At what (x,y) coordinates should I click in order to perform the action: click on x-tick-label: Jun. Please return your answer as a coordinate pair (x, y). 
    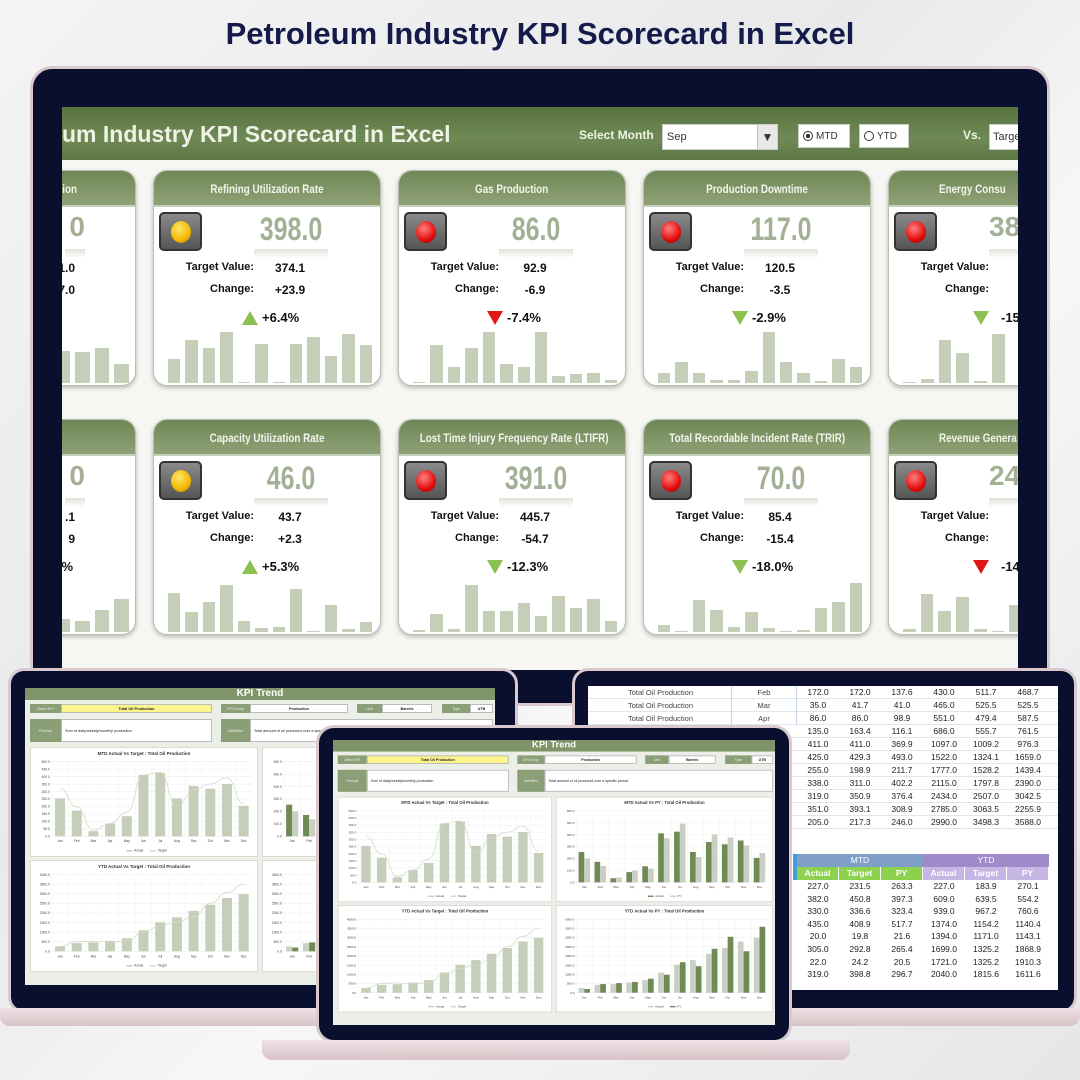
    Looking at the image, I should click on (143, 841).